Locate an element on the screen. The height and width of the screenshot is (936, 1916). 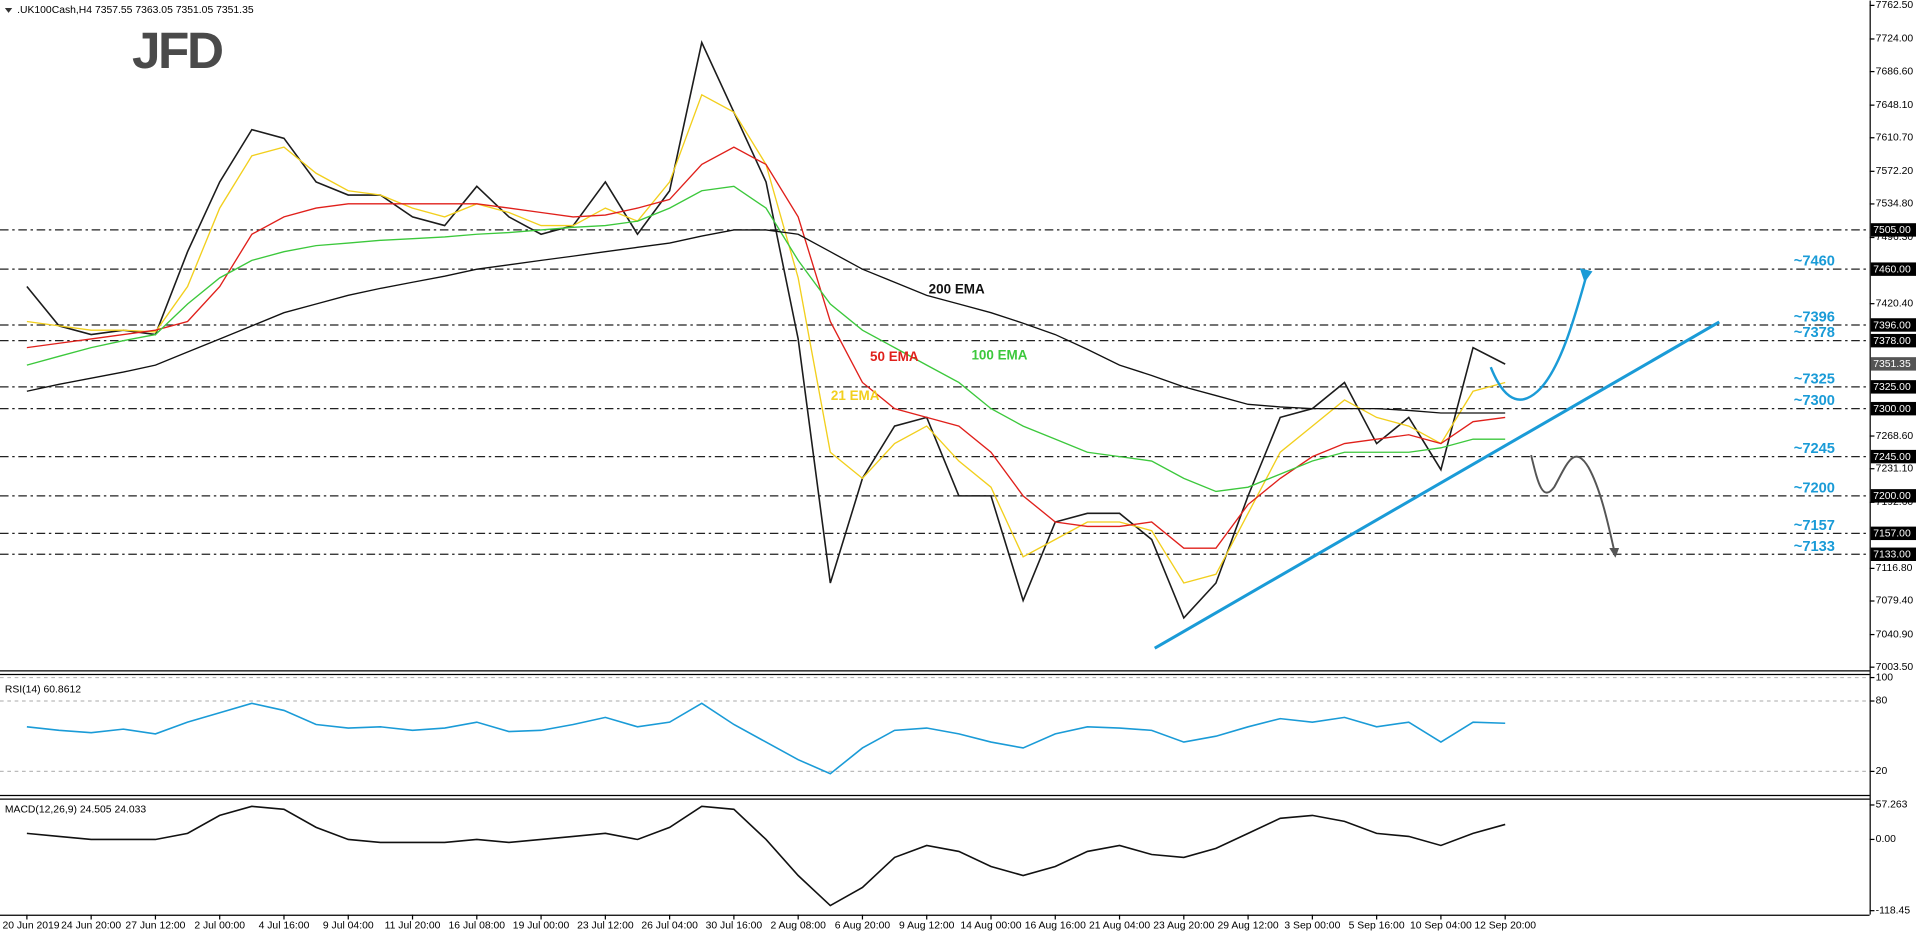
trend-line is located at coordinates (1437, 485).